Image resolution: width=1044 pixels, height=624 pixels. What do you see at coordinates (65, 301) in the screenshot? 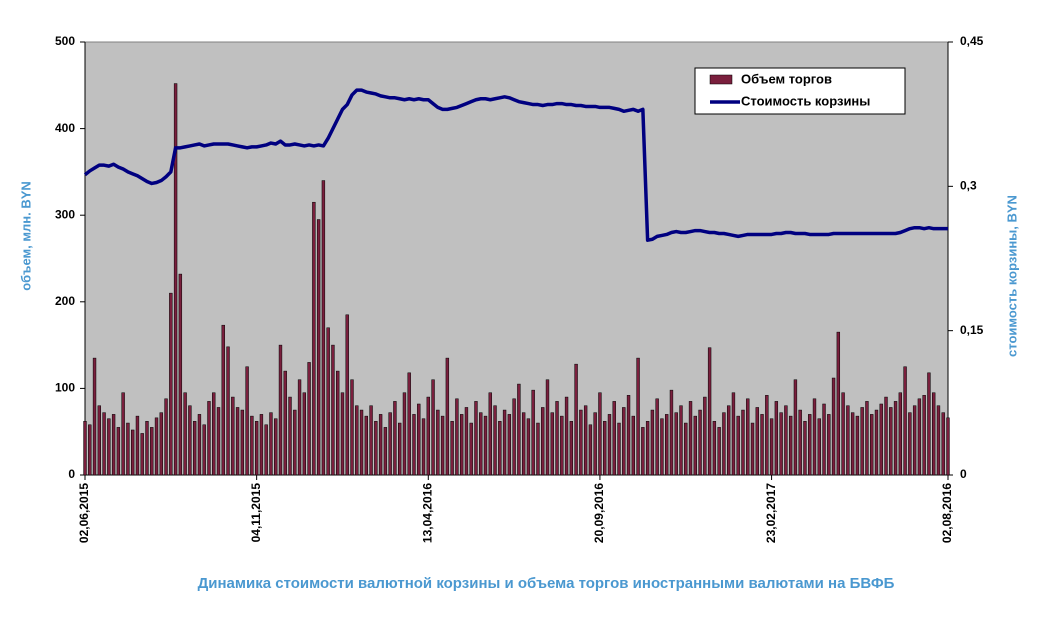
I see `y-tick-label: 200` at bounding box center [65, 301].